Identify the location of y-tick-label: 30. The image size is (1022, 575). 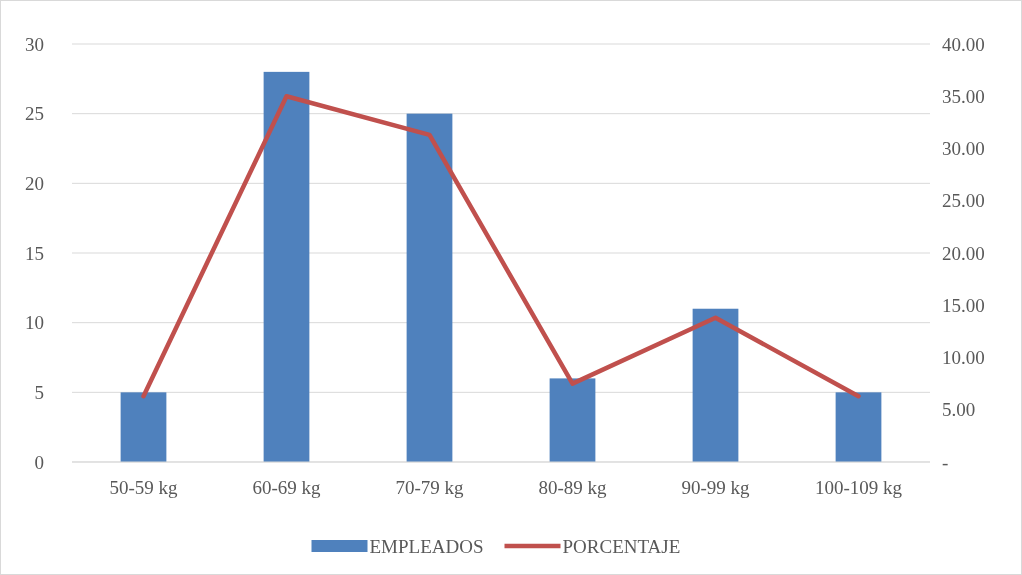
(34, 44).